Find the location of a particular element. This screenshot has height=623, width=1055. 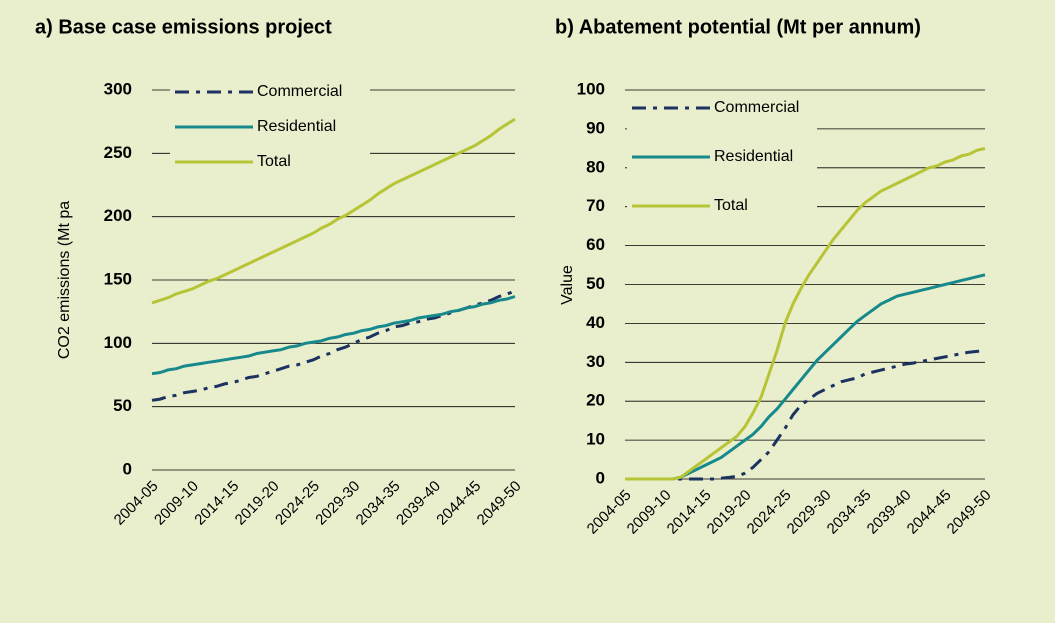

y-tick-label: 80 is located at coordinates (595, 166).